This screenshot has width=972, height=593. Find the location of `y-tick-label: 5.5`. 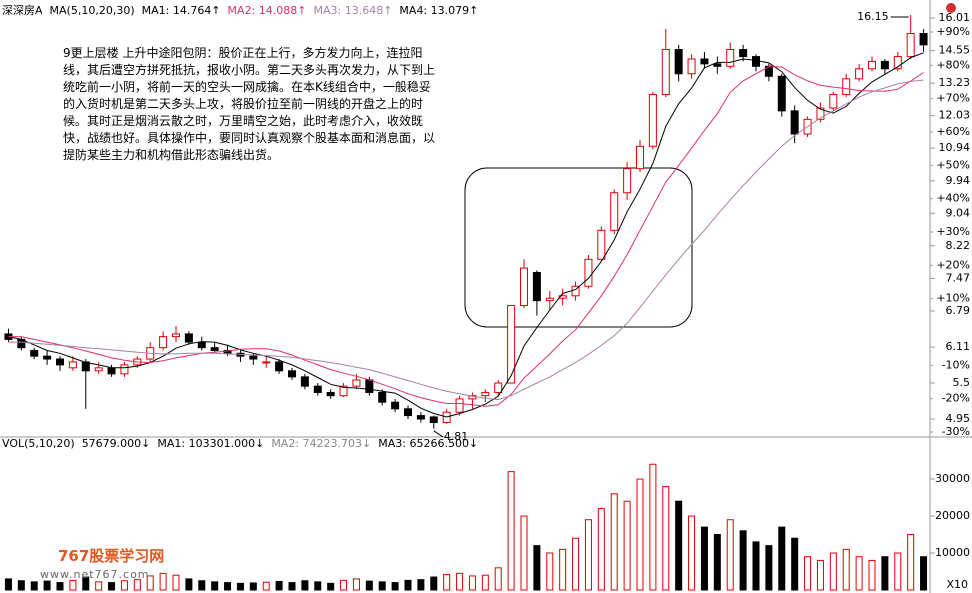

y-tick-label: 5.5 is located at coordinates (962, 382).